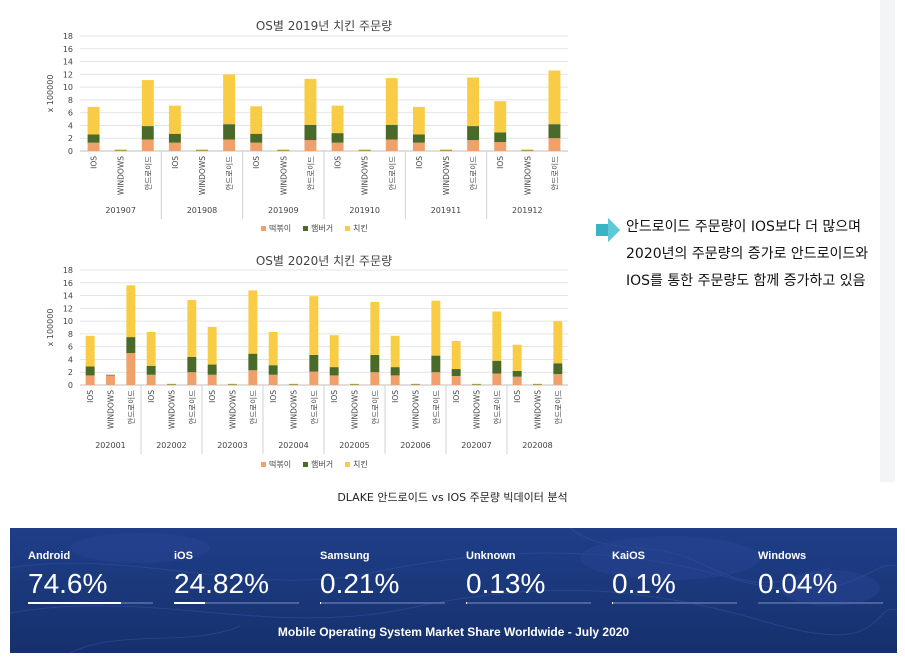 This screenshot has height=661, width=905. I want to click on stat-unknown: Unknown 0.13%, so click(528, 577).